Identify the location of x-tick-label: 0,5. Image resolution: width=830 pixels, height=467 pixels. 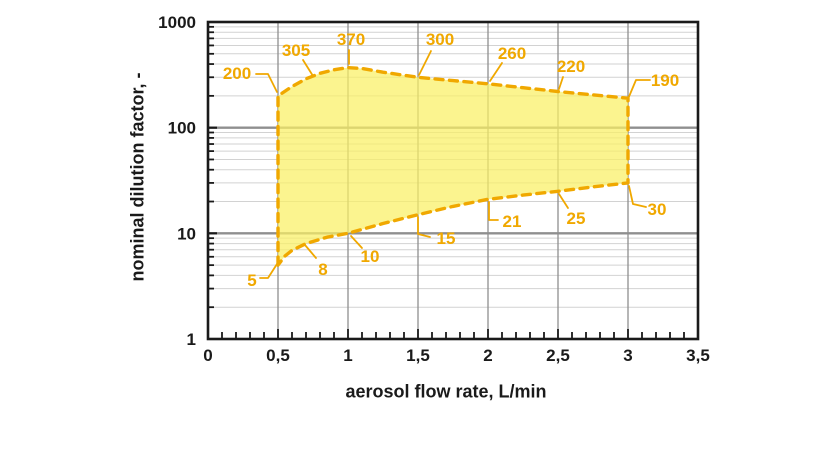
(278, 355).